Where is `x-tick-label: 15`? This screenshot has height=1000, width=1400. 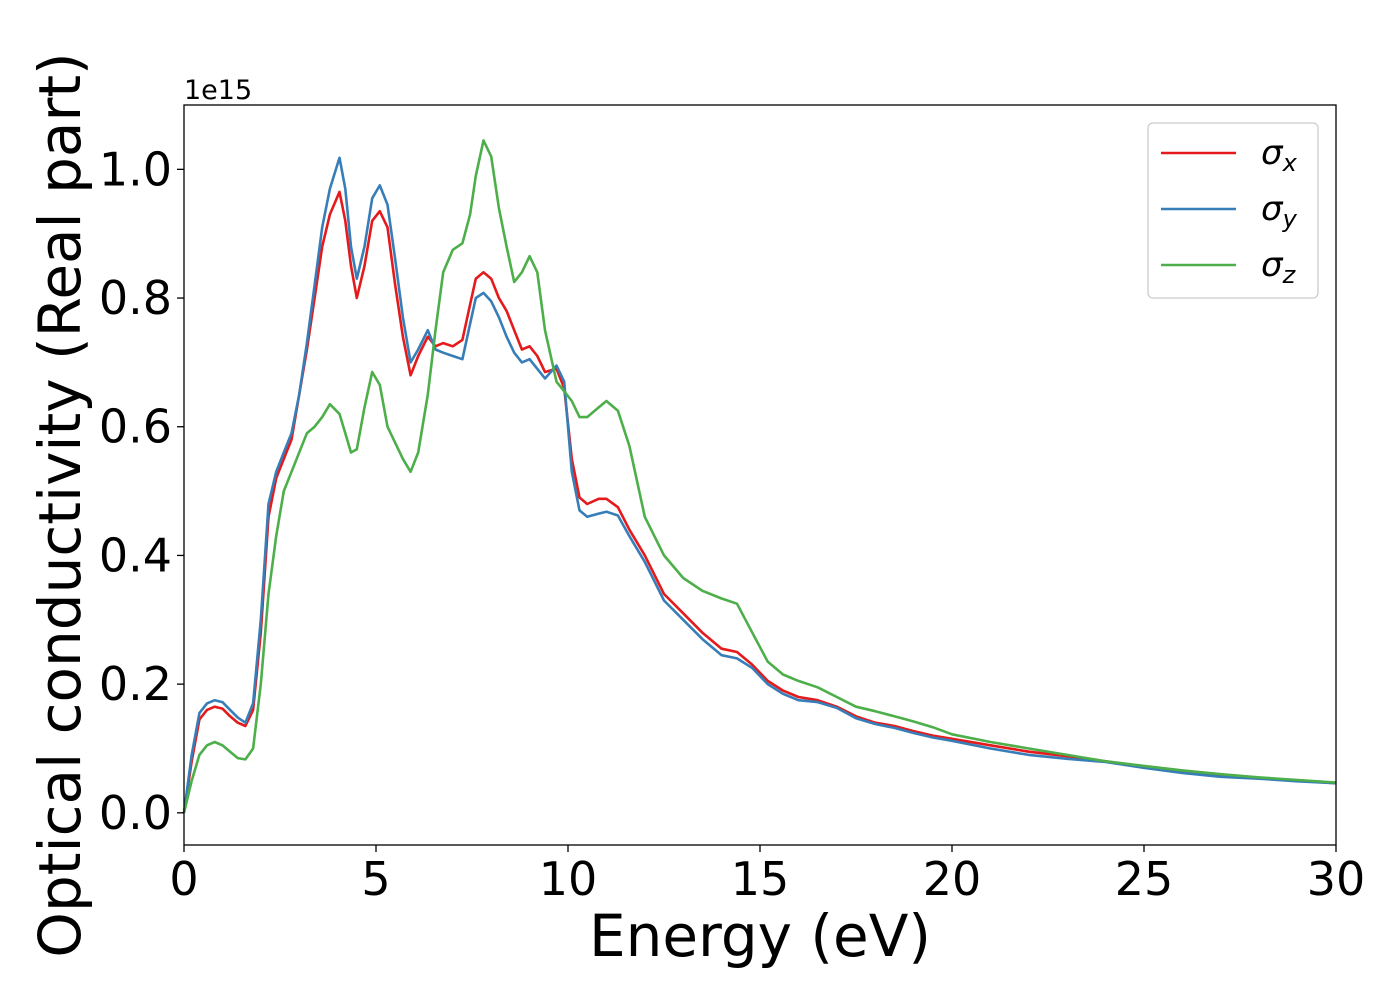 x-tick-label: 15 is located at coordinates (760, 879).